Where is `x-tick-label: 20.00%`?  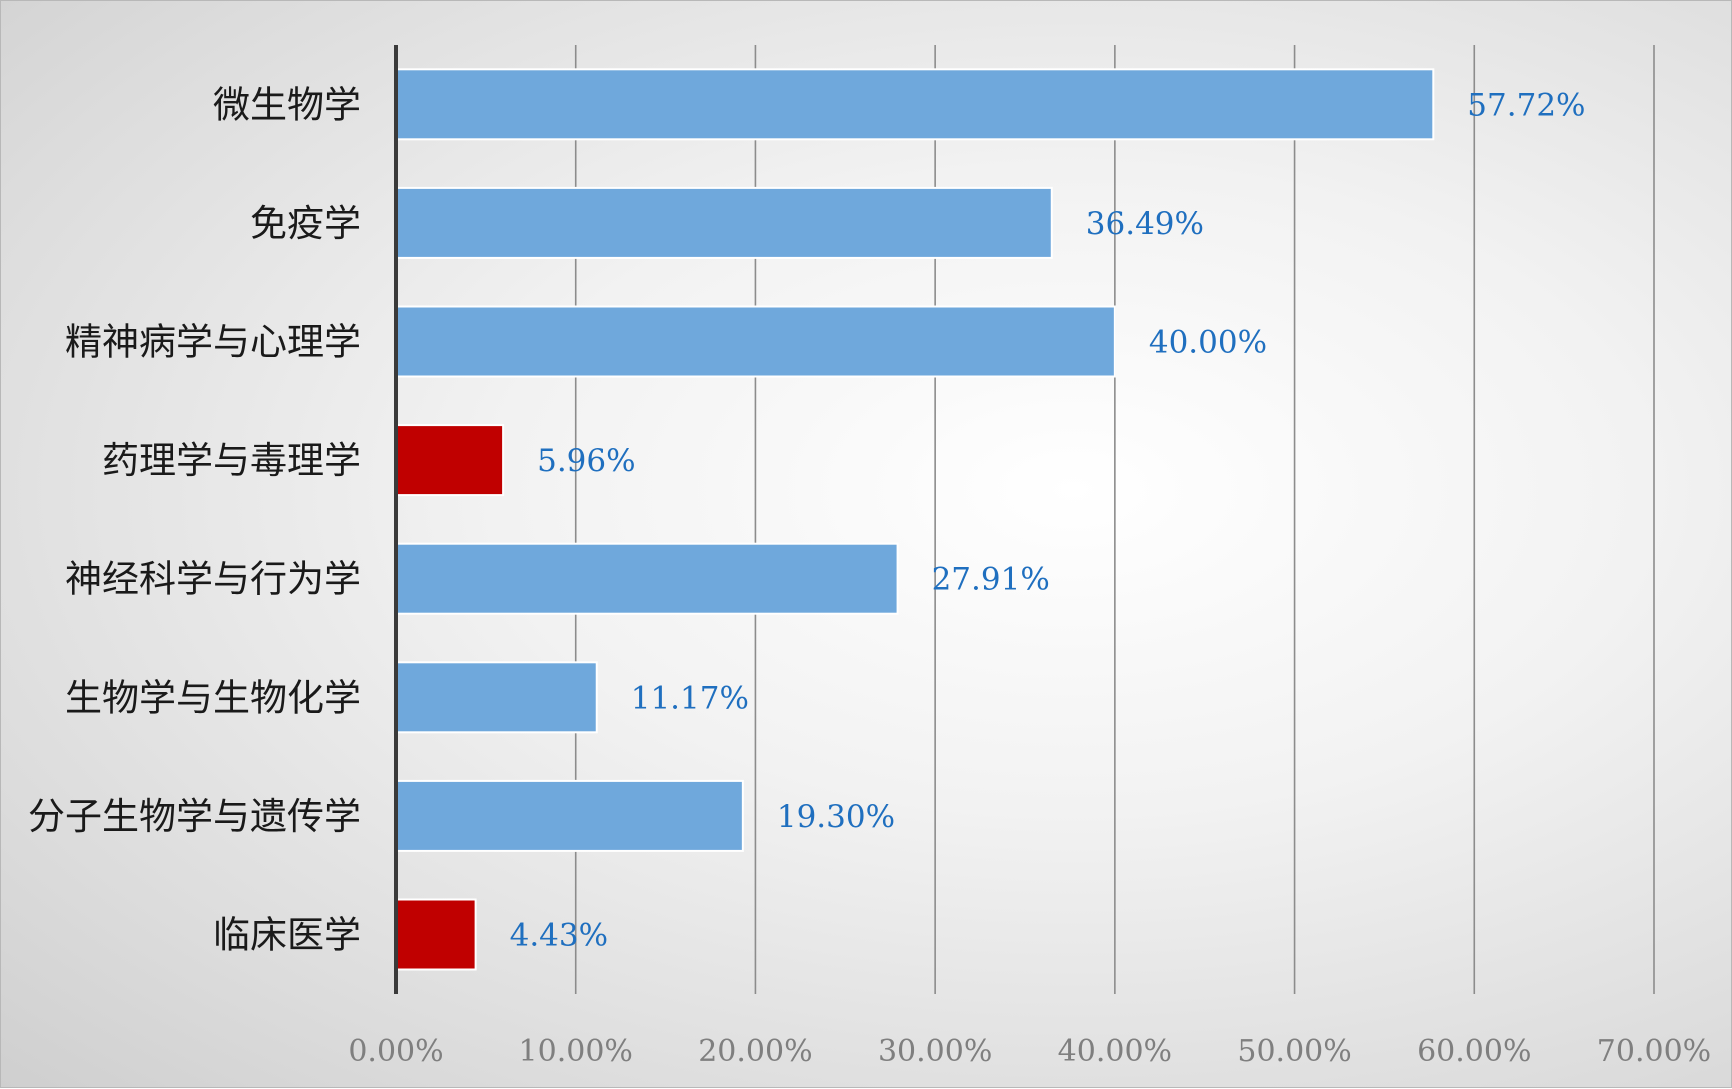 x-tick-label: 20.00% is located at coordinates (755, 1051).